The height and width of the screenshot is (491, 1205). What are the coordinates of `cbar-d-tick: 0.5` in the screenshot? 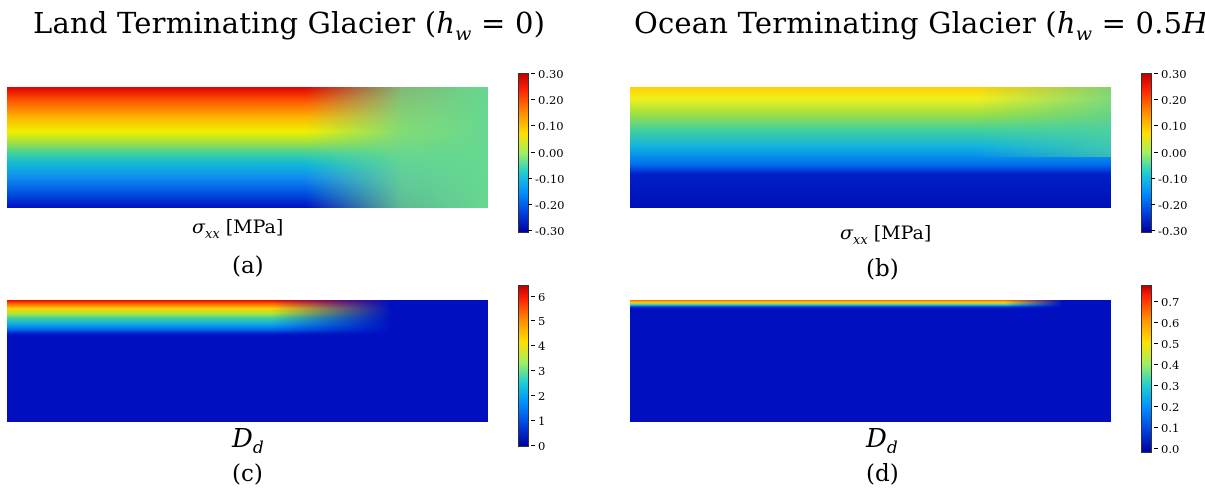 It's located at (1166, 344).